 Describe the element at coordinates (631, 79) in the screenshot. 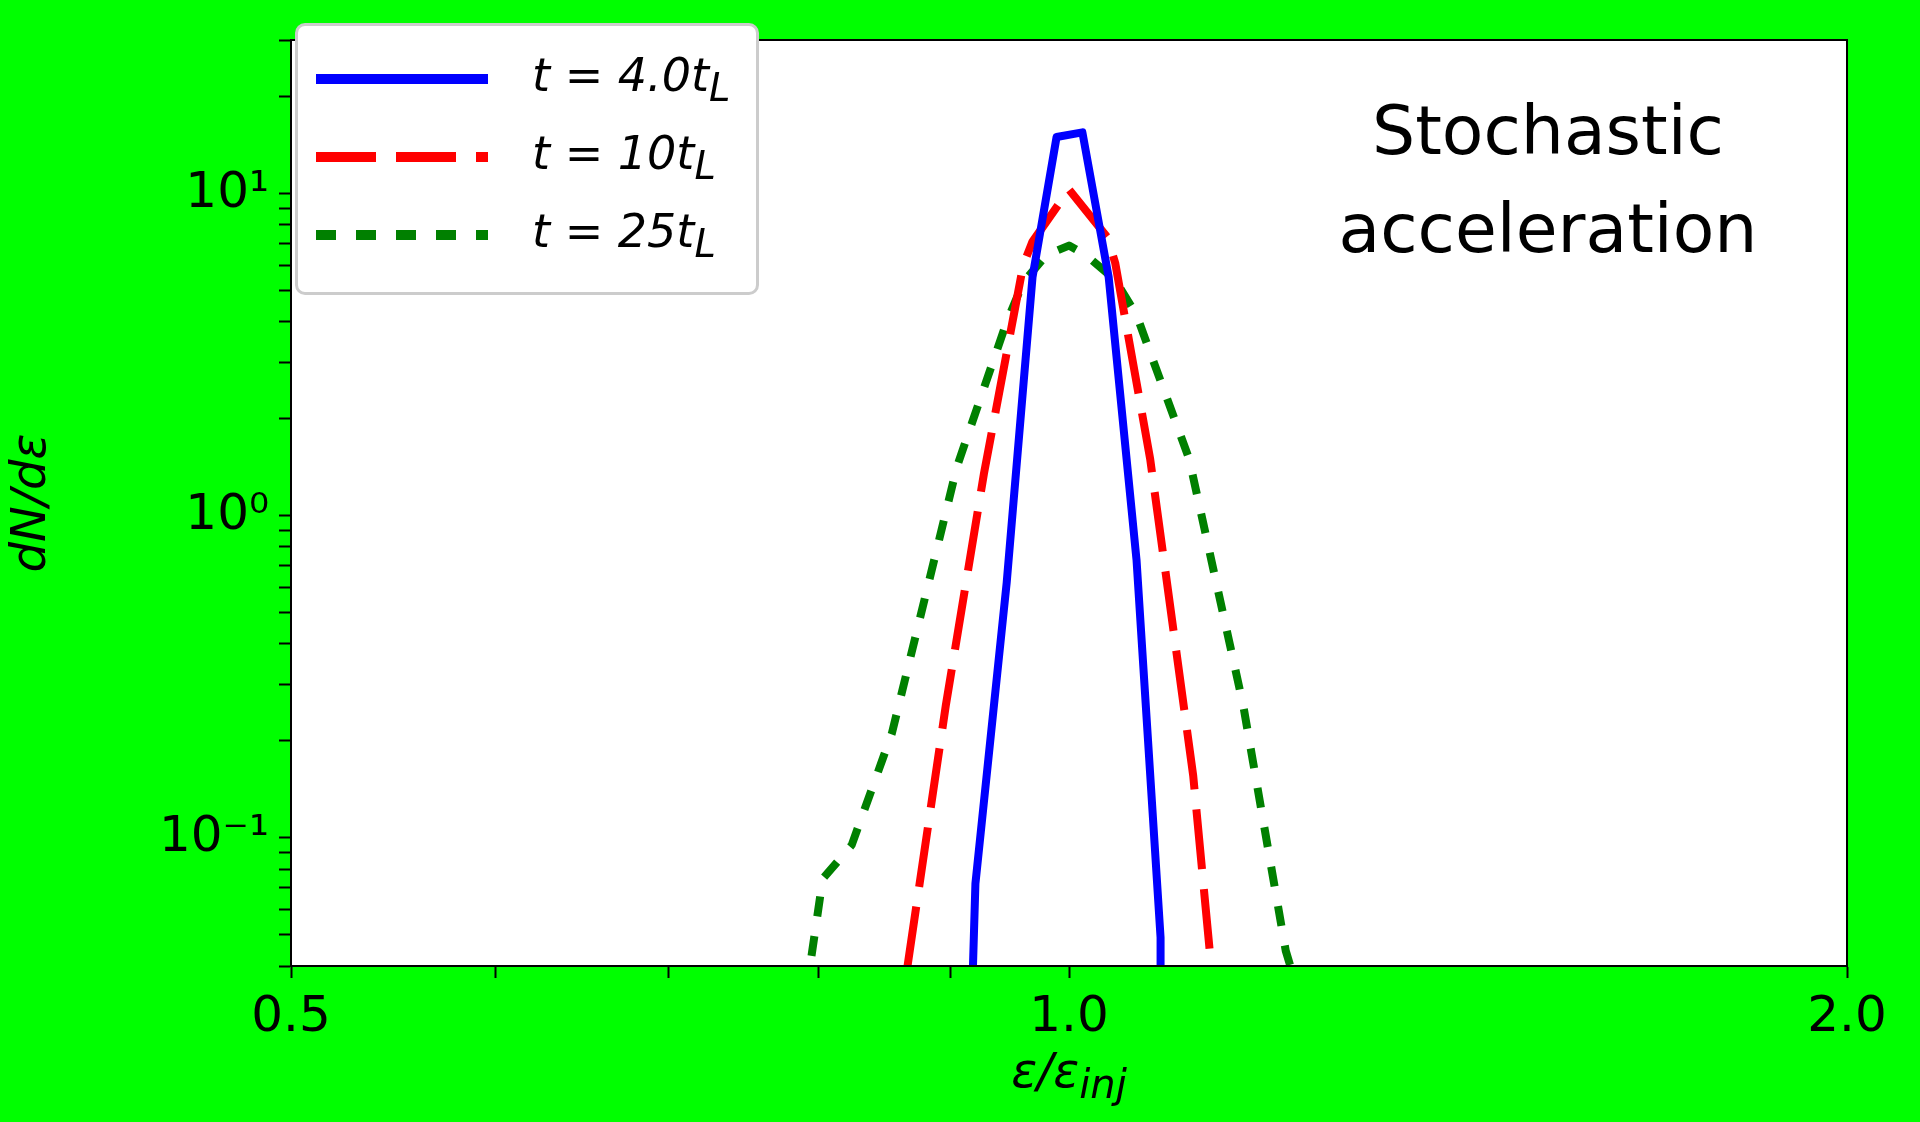

I see `legend-label: t = 4.0t$_{L}$` at that location.